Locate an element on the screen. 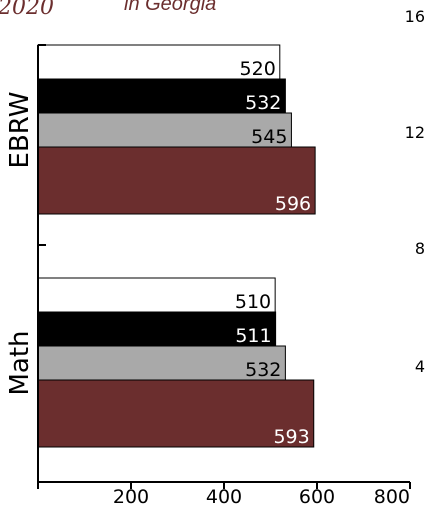 This screenshot has height=505, width=425. category-labels: EBRW Math is located at coordinates (20, 244).